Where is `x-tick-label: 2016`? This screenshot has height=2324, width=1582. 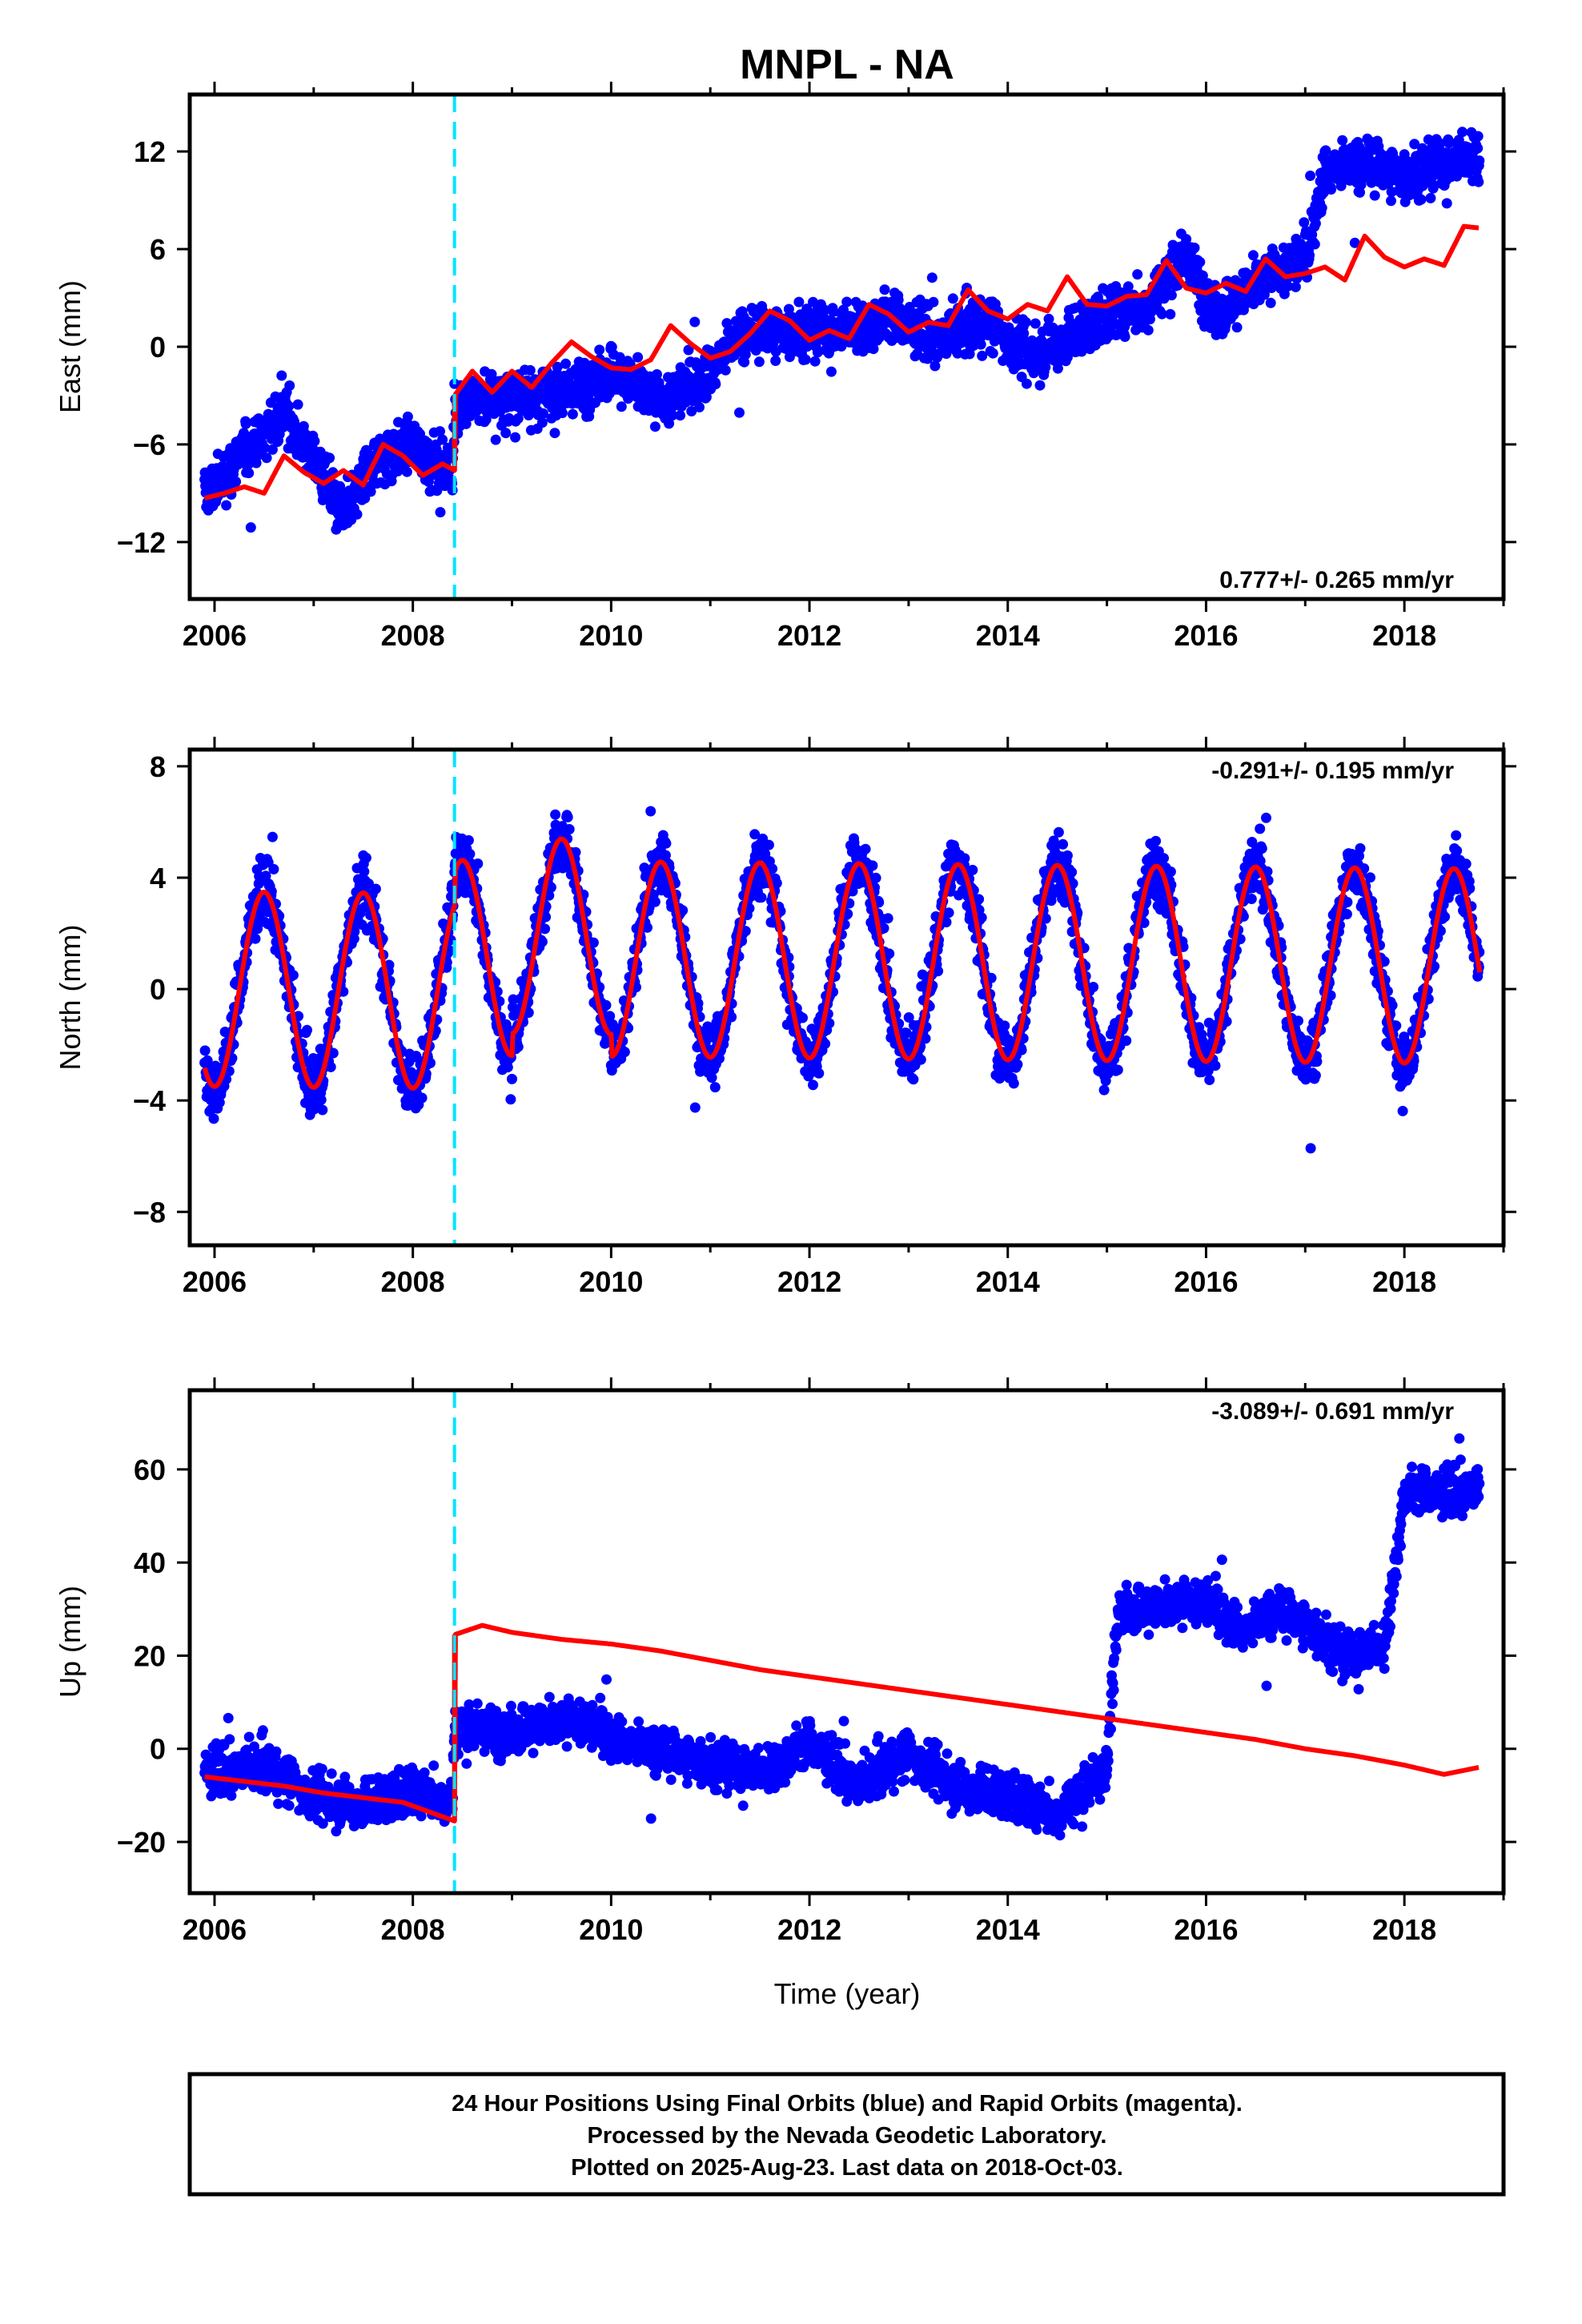 x-tick-label: 2016 is located at coordinates (1206, 635).